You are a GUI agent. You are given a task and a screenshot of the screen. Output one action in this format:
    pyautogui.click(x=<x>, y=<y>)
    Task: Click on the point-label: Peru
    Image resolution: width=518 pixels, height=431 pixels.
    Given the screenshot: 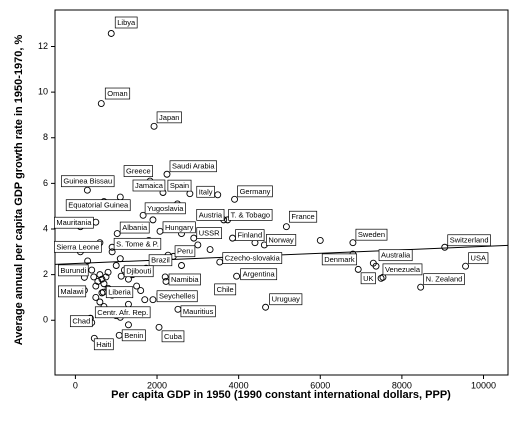 What is the action you would take?
    pyautogui.click(x=185, y=251)
    